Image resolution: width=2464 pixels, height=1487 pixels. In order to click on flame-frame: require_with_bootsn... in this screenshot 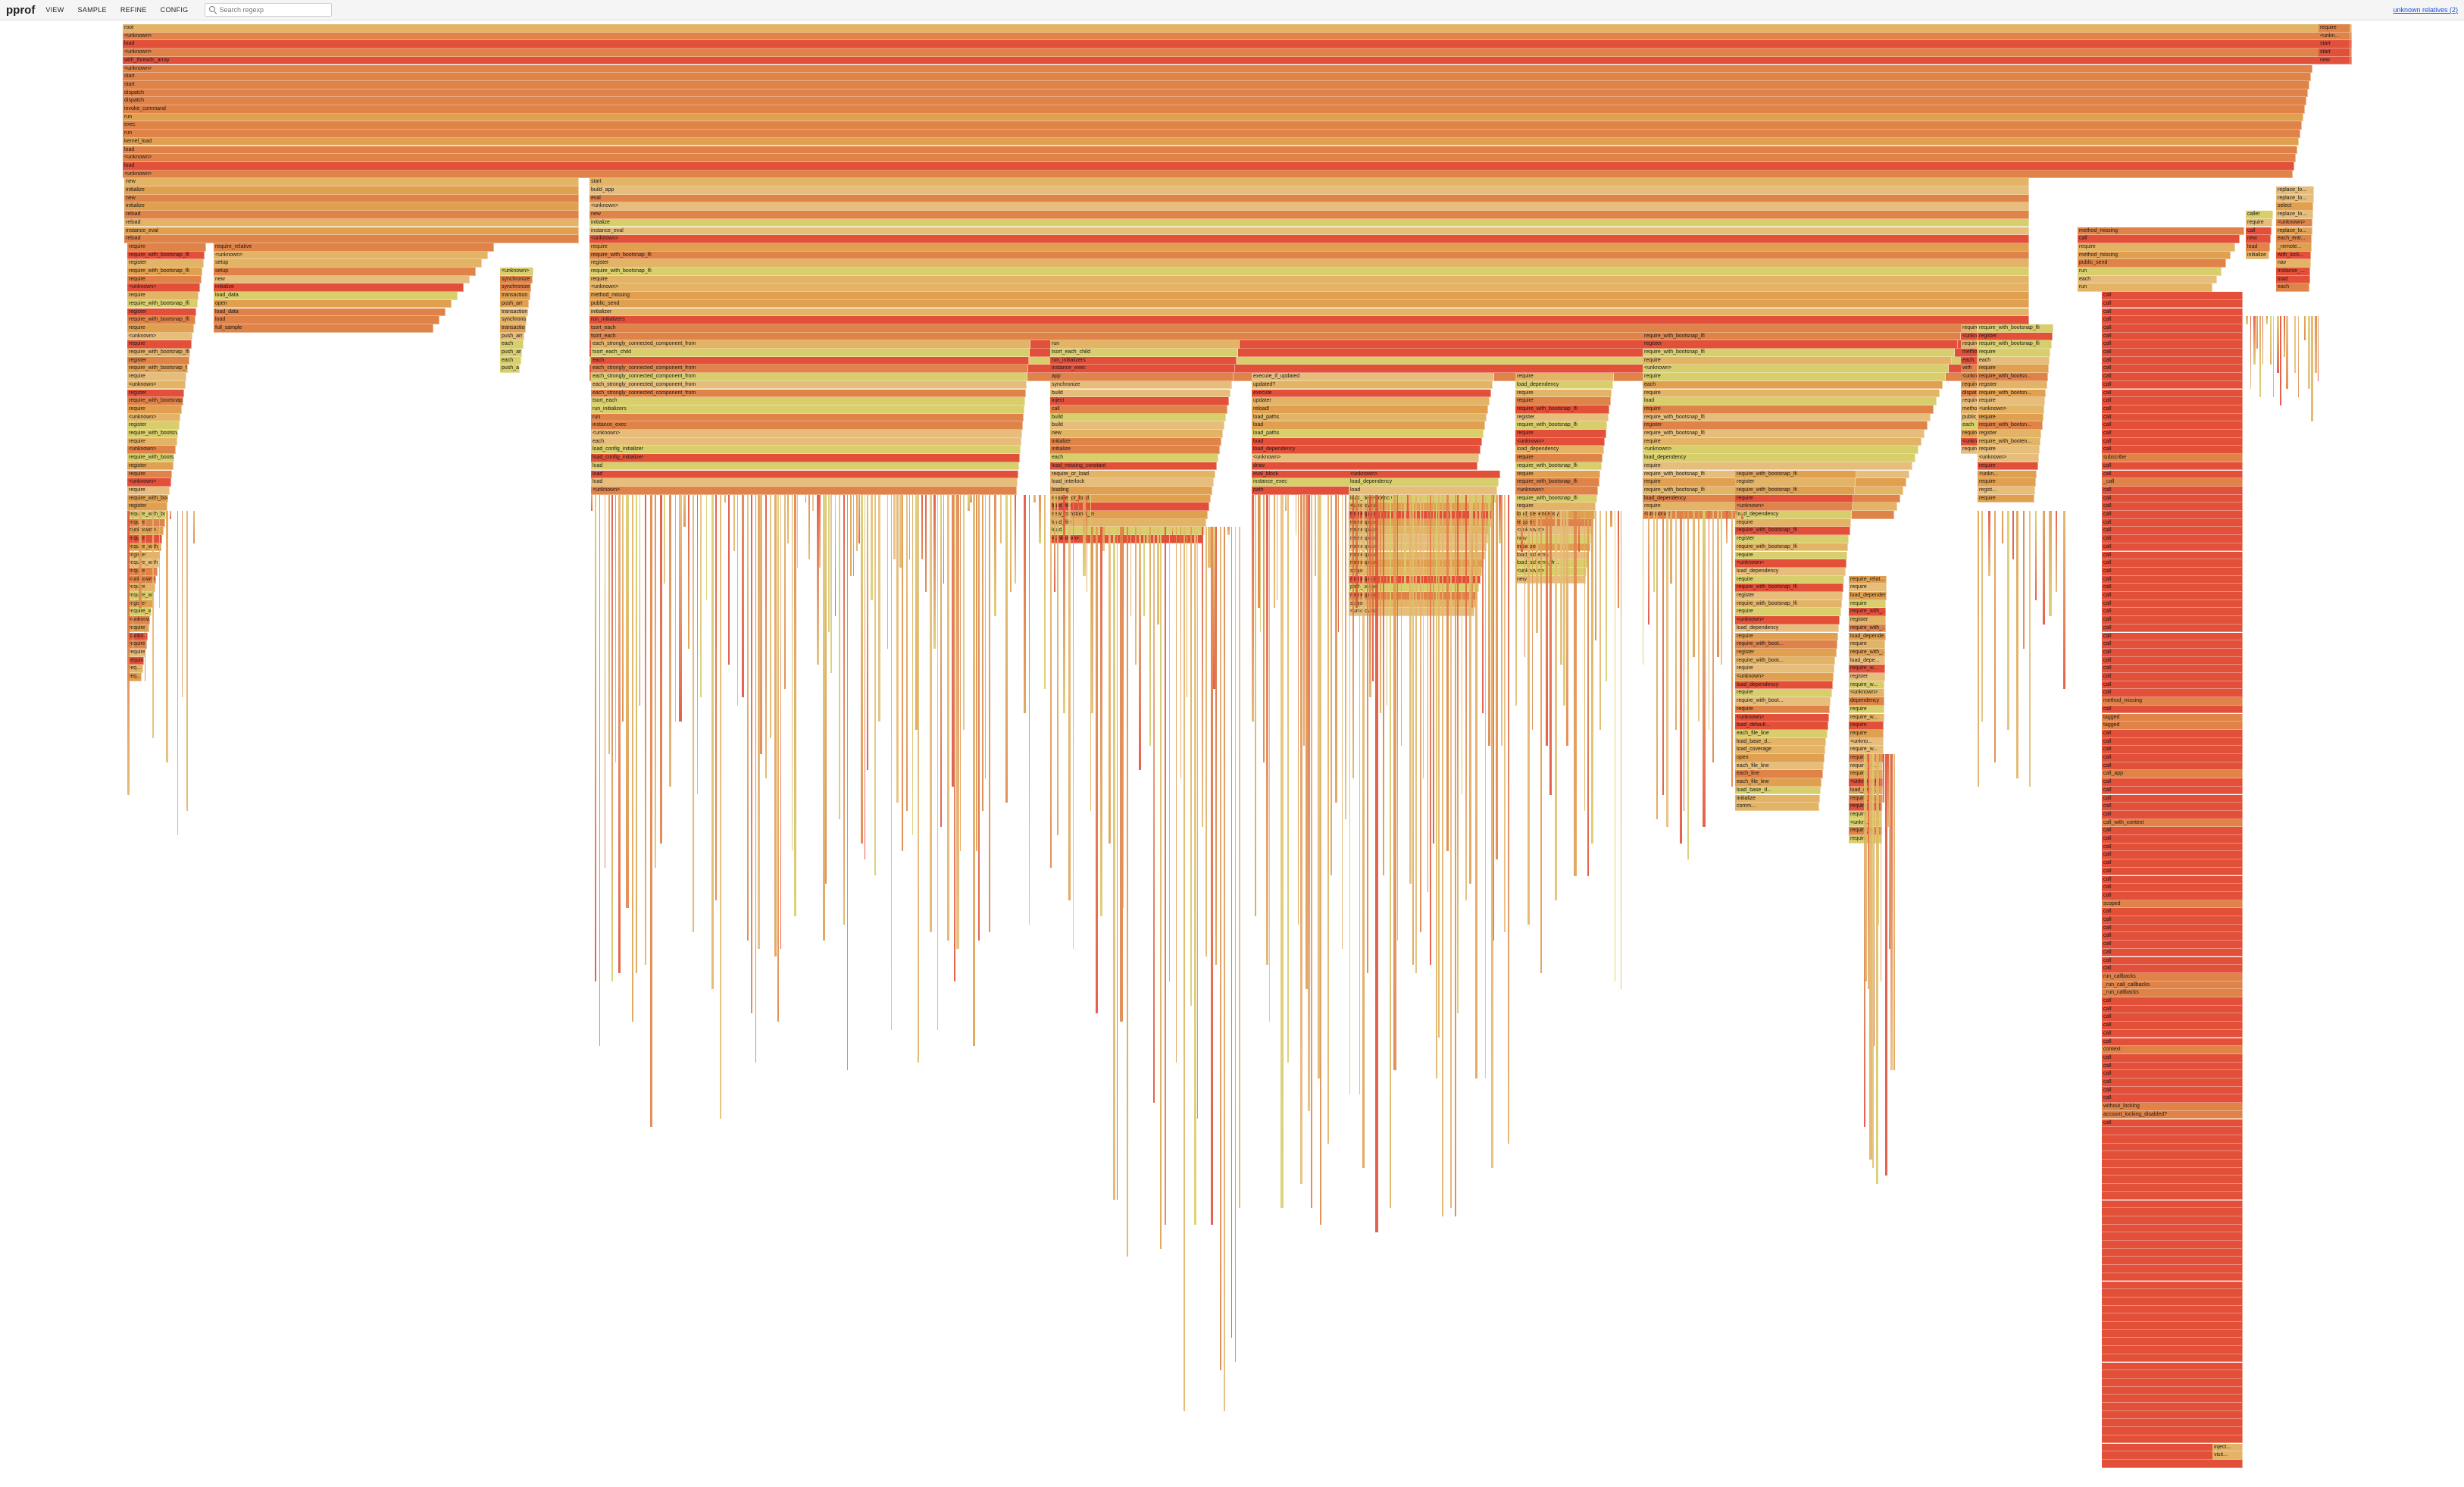, I will do `click(2013, 377)`.